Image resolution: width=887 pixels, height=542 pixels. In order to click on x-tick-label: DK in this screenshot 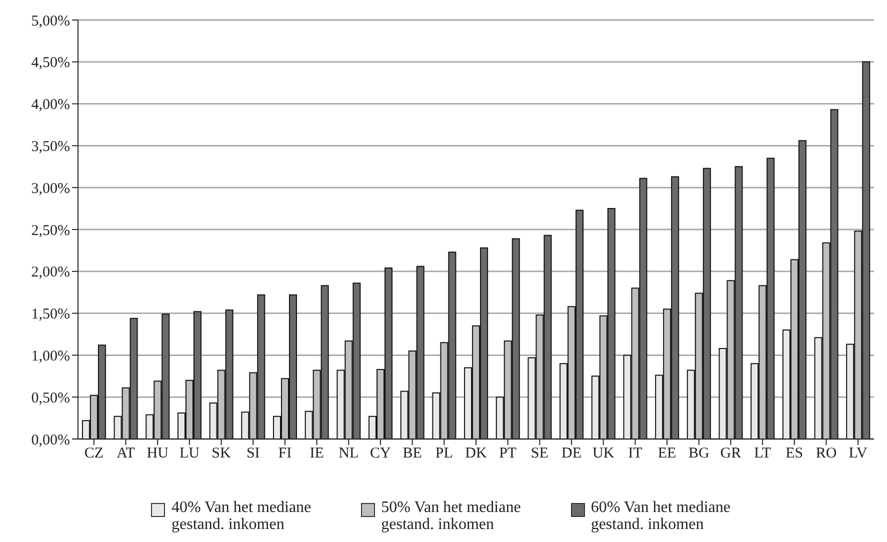, I will do `click(476, 454)`.